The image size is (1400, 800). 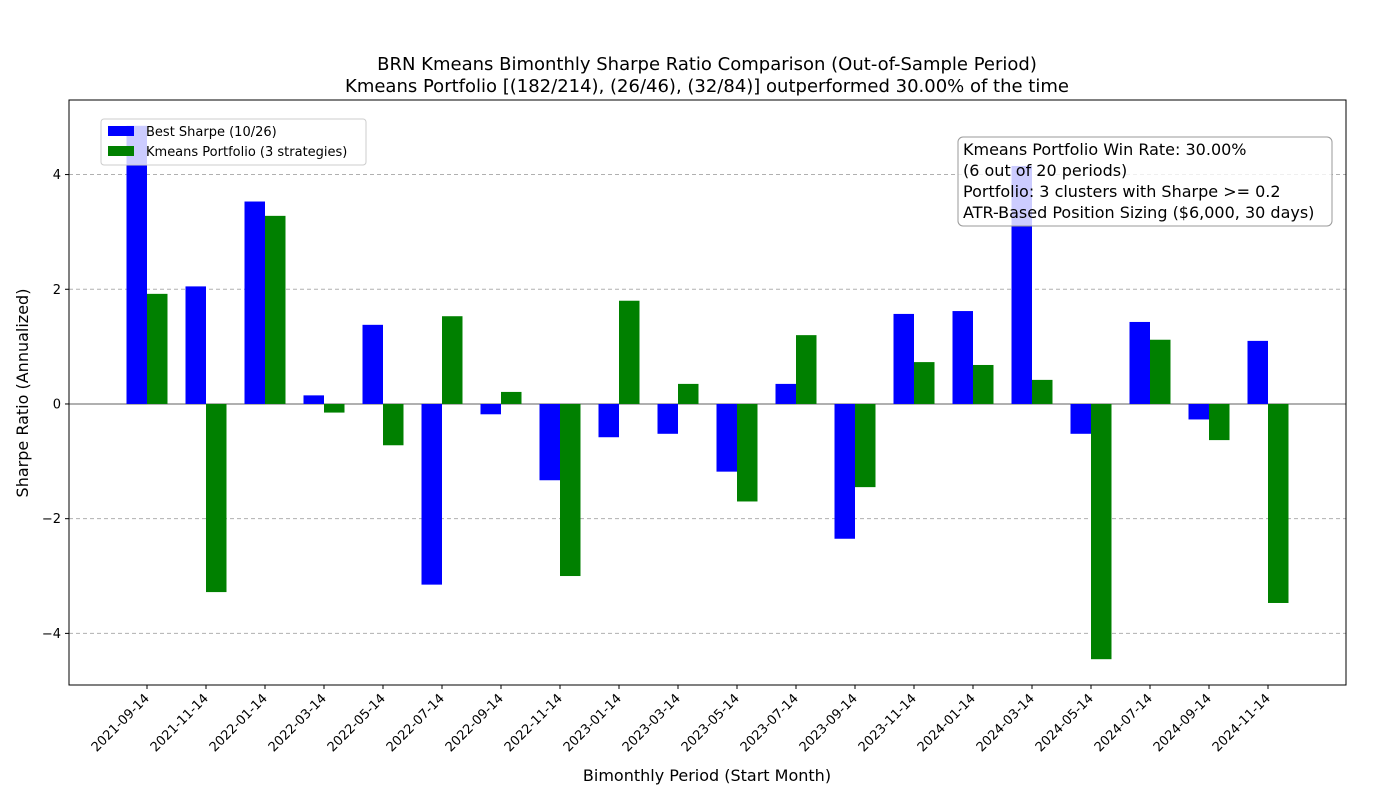 What do you see at coordinates (652, 723) in the screenshot?
I see `x-tick-label: 2023-03-14` at bounding box center [652, 723].